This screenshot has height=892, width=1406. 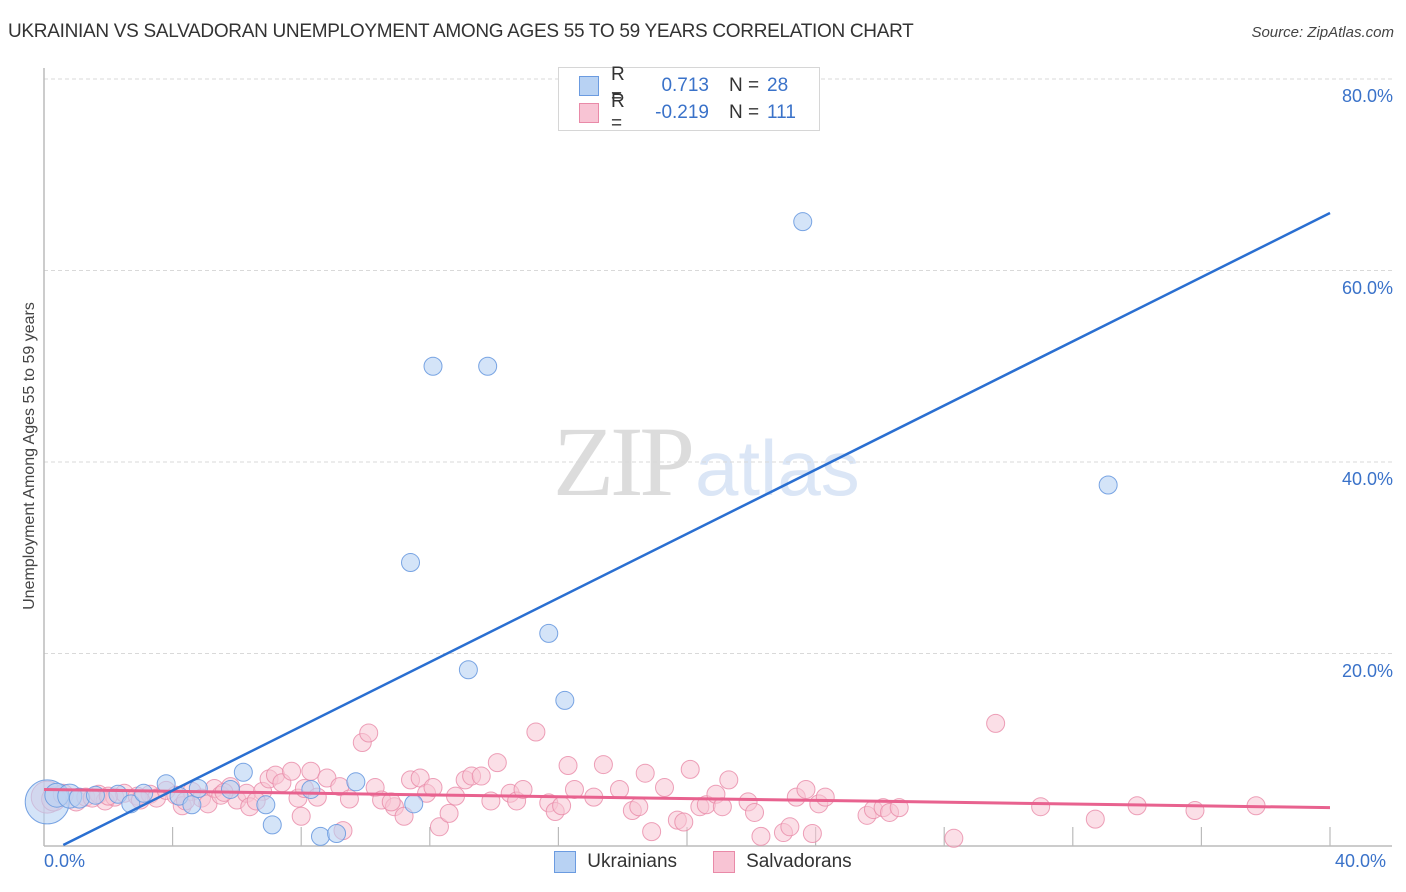 What do you see at coordinates (781, 112) in the screenshot?
I see `n-value: 111` at bounding box center [781, 112].